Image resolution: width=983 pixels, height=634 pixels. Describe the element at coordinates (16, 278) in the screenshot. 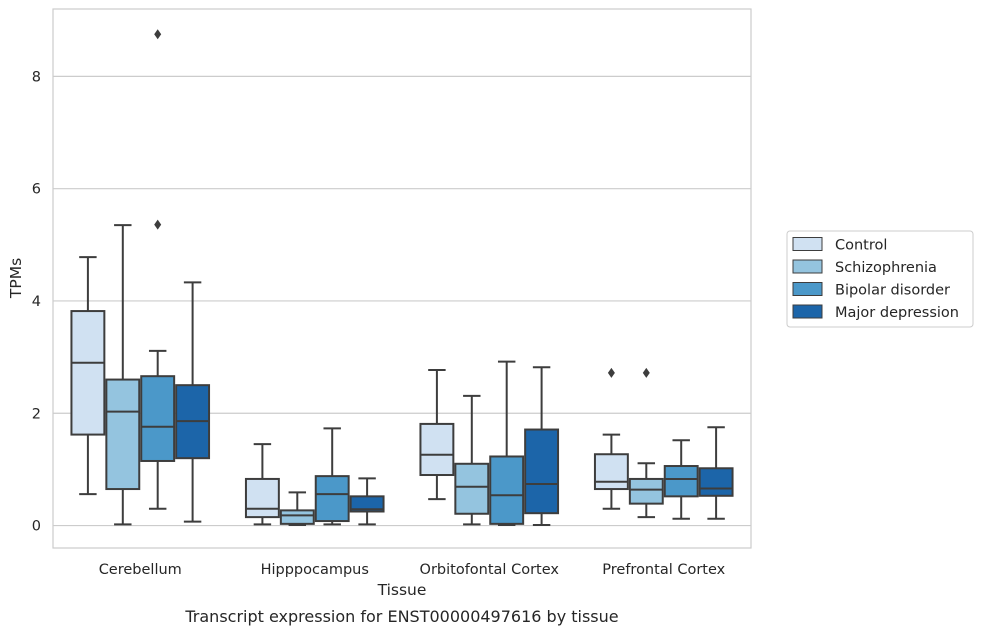

I see `y-axis-label: TPMs` at that location.